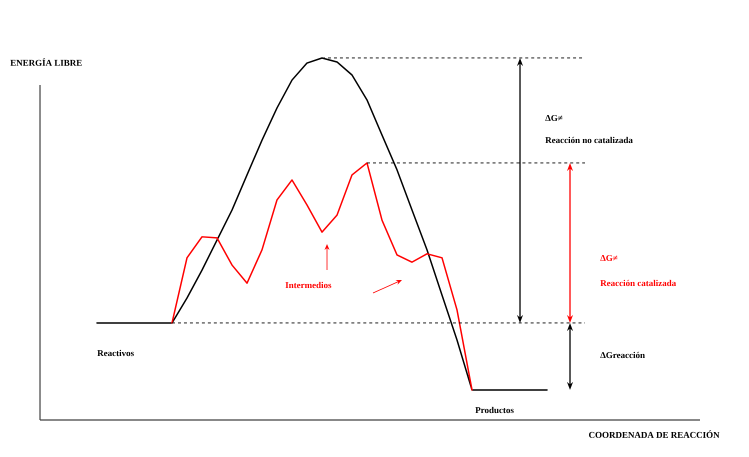  Describe the element at coordinates (622, 355) in the screenshot. I see `text: ΔGreacción` at that location.